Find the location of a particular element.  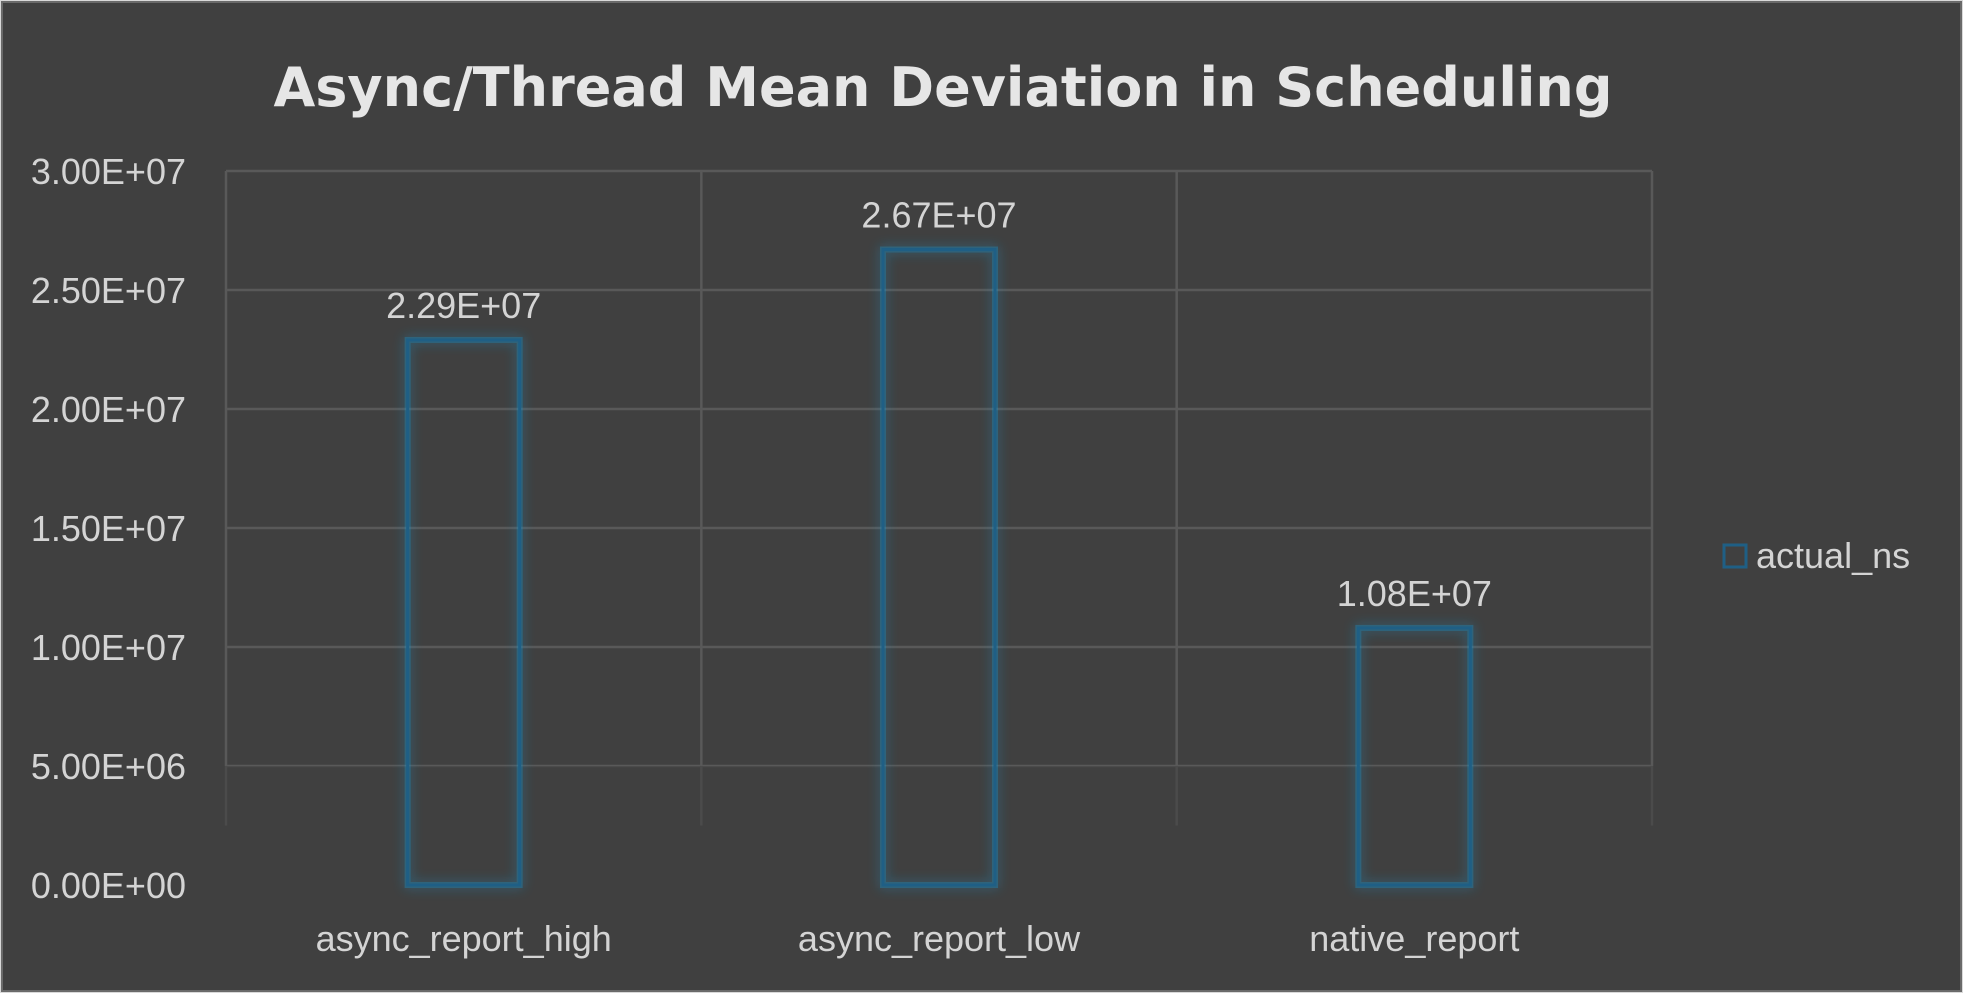

y-tick-label: 5.00E+06 is located at coordinates (108, 766).